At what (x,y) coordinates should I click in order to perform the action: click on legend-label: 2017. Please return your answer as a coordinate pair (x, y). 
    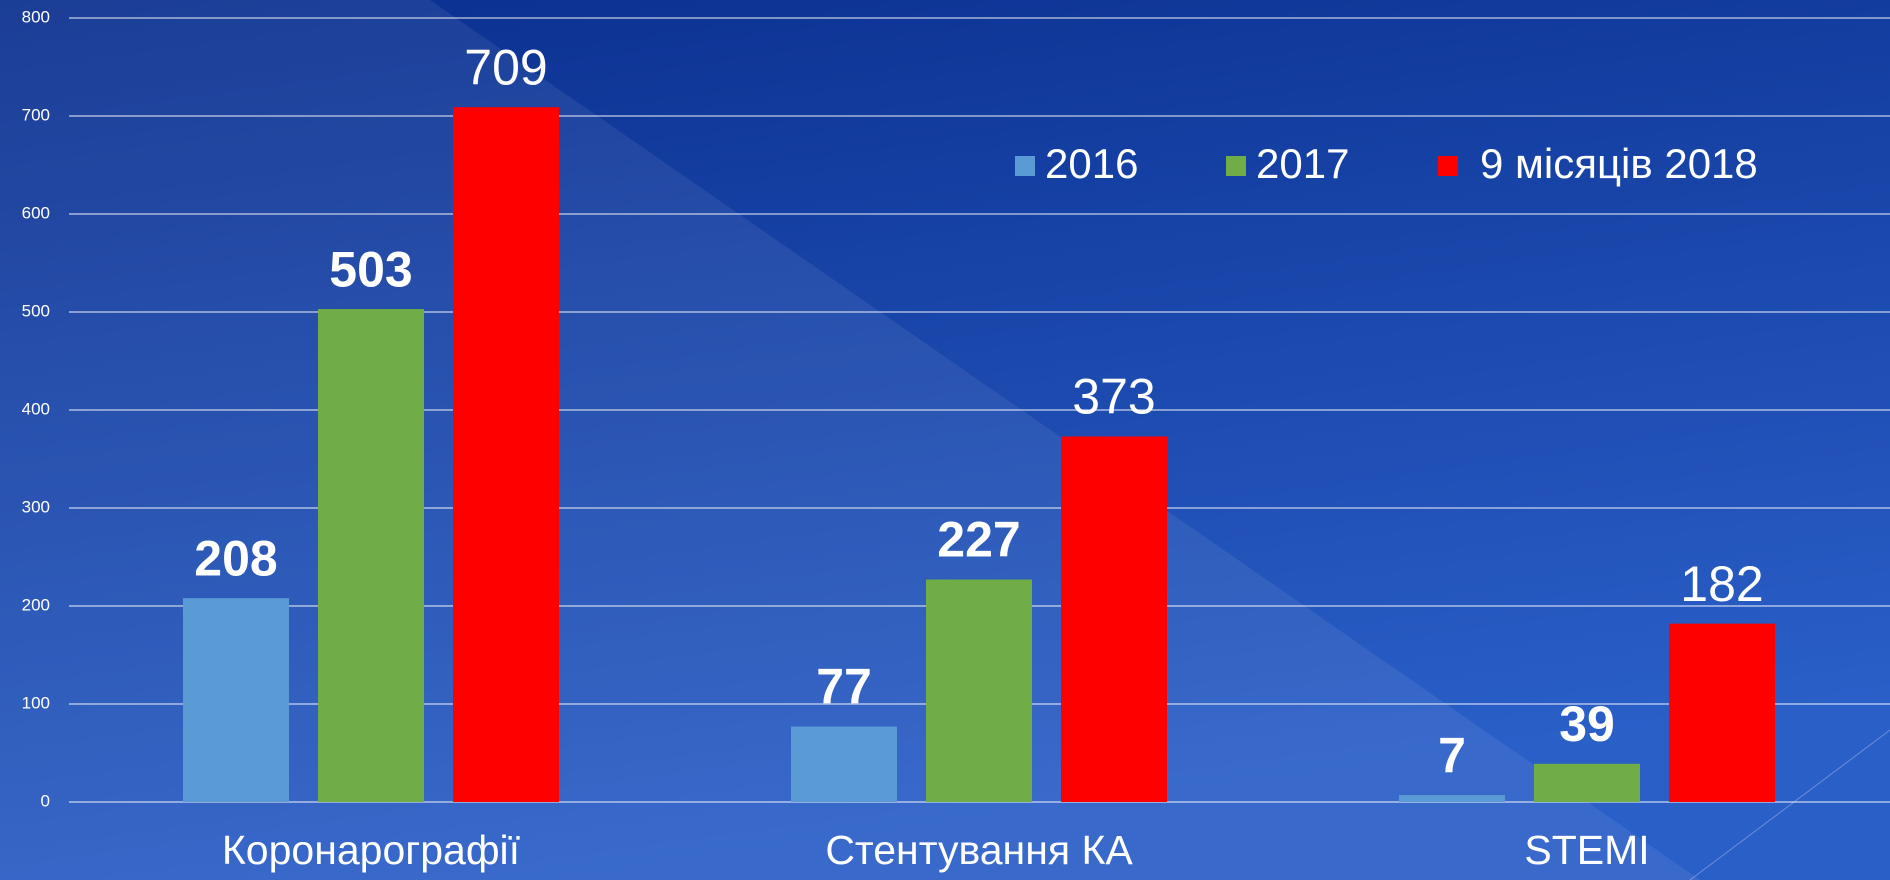
    Looking at the image, I should click on (1302, 163).